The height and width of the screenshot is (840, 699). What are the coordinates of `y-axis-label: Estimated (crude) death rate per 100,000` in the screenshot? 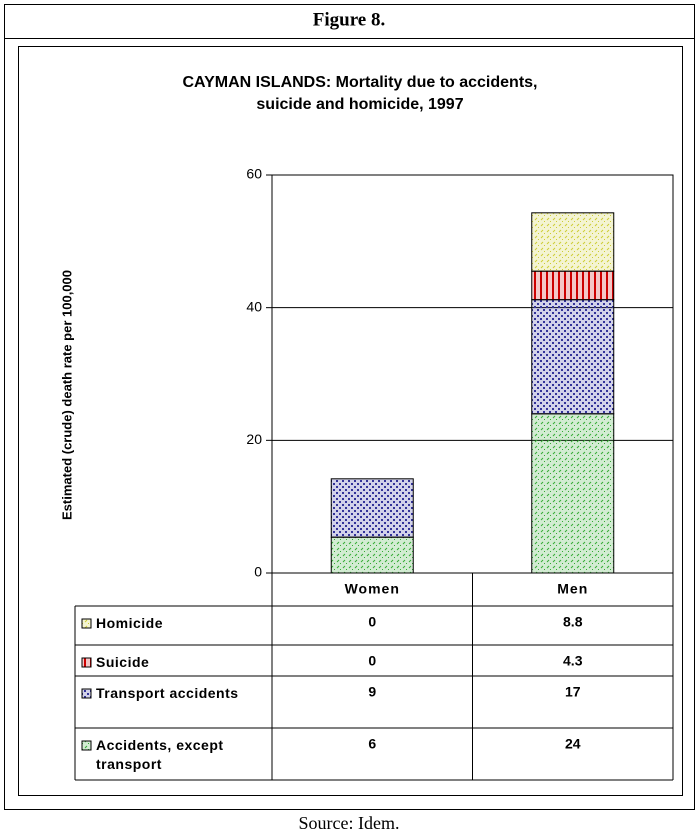 It's located at (66, 395).